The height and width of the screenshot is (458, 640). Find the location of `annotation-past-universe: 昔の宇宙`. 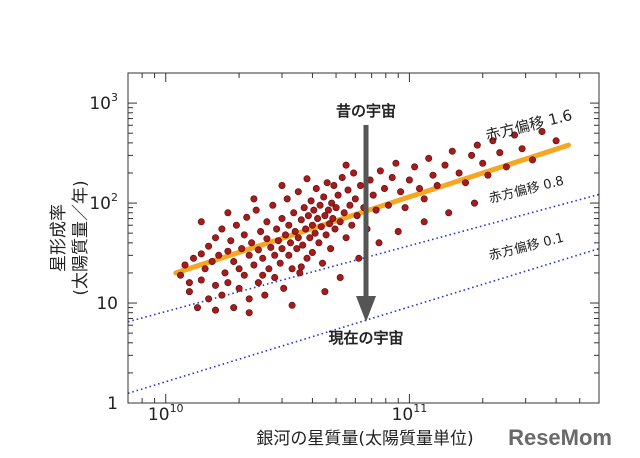

annotation-past-universe: 昔の宇宙 is located at coordinates (366, 111).